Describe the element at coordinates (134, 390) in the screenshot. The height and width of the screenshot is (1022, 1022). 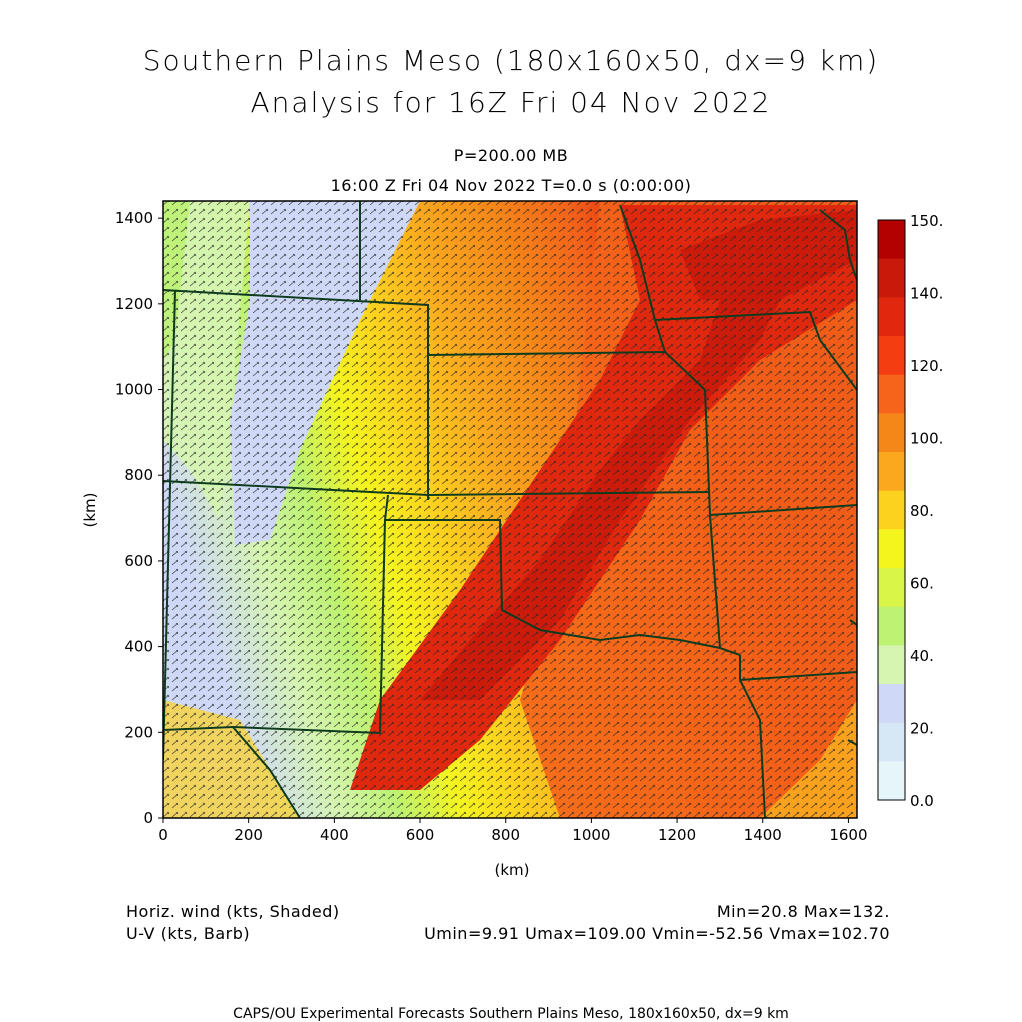
I see `y-tick-label: 1000` at that location.